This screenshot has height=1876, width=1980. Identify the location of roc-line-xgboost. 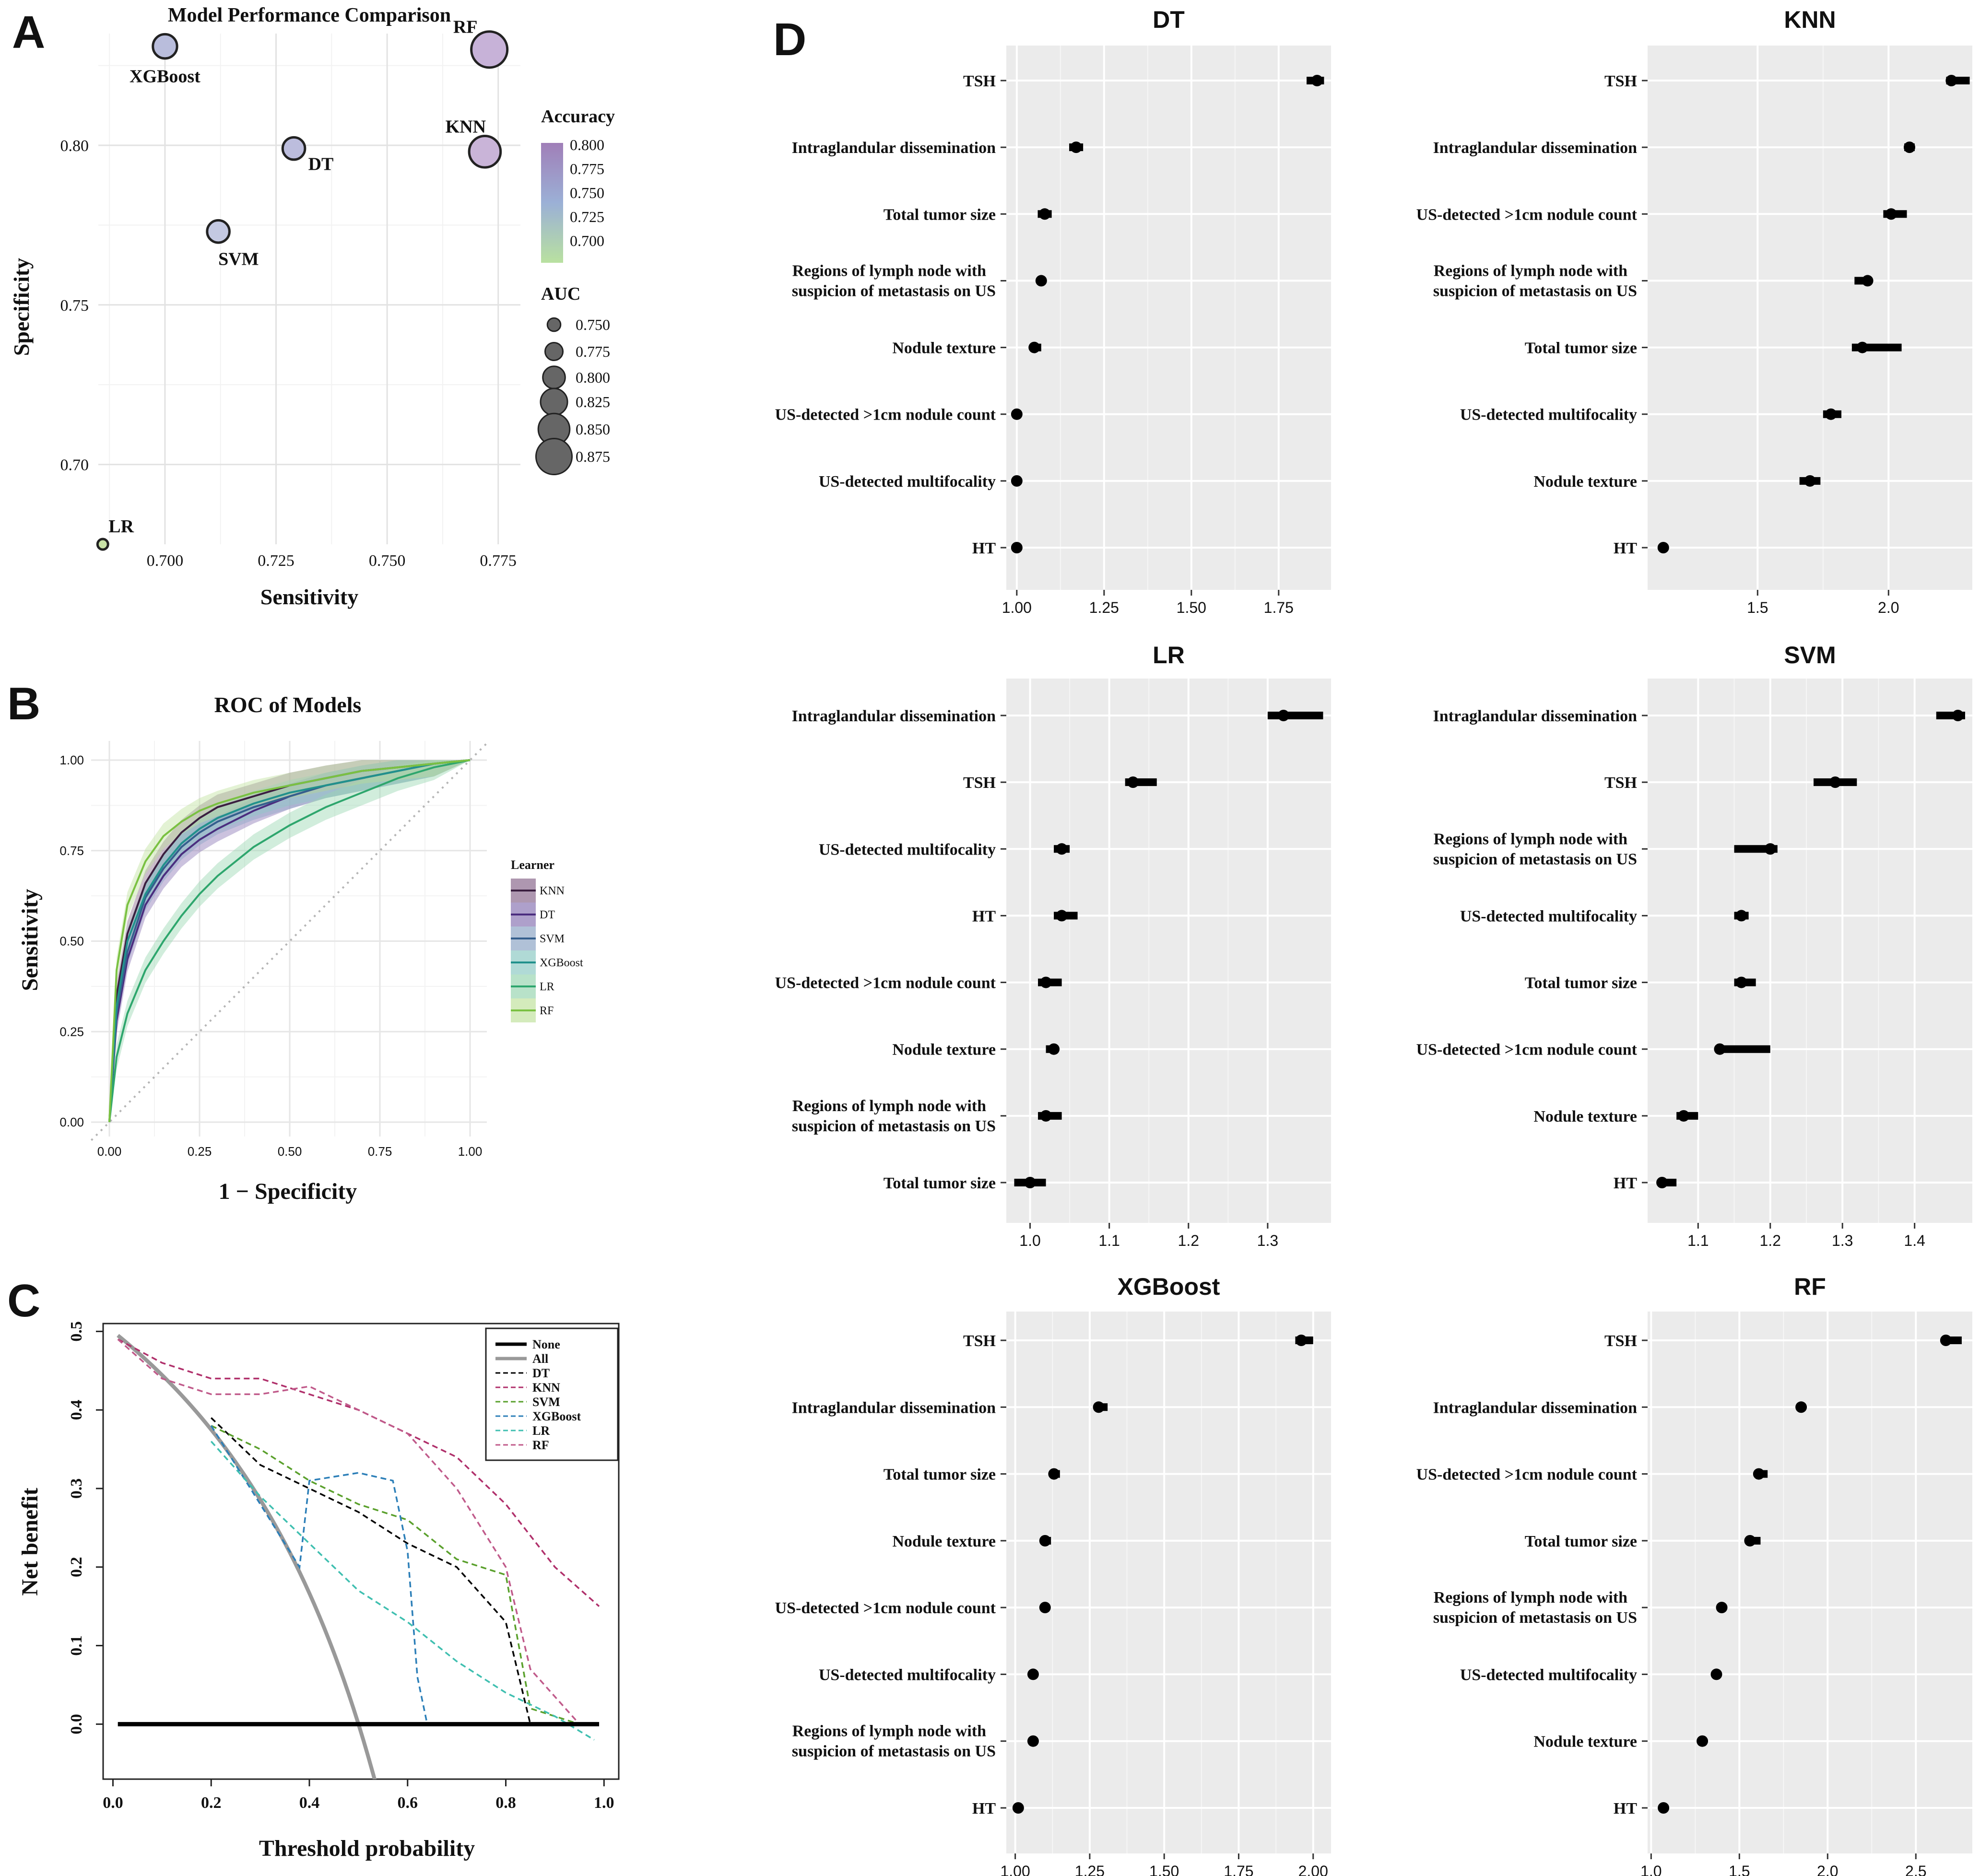
(290, 941).